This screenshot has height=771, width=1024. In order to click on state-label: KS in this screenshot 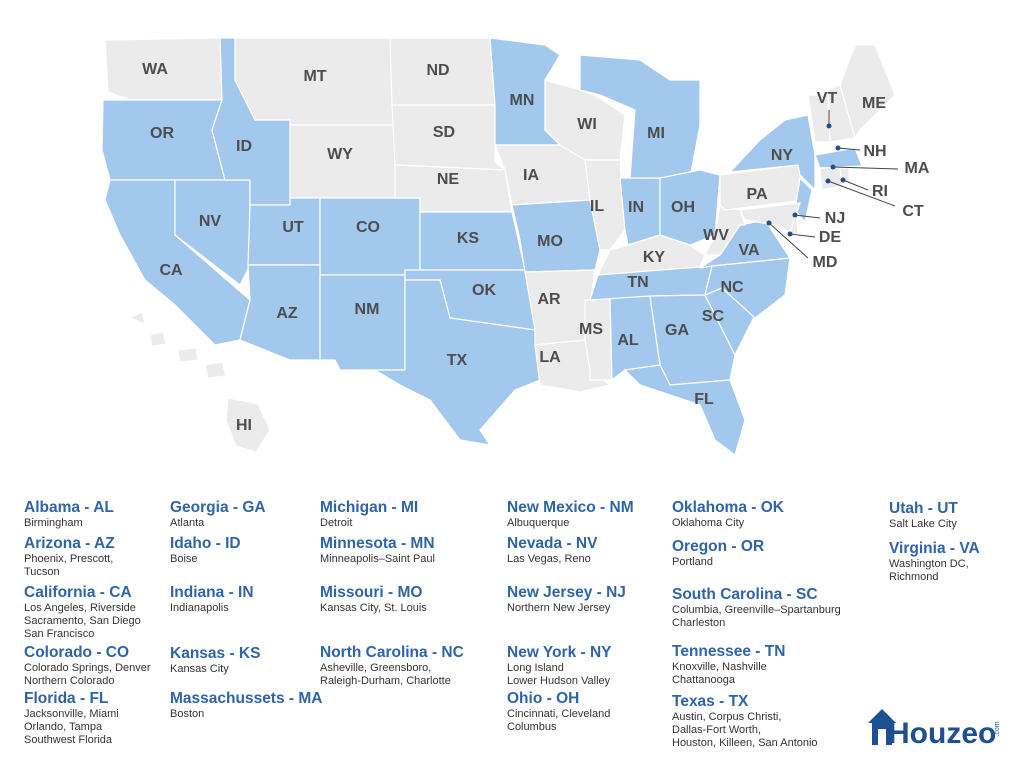, I will do `click(468, 238)`.